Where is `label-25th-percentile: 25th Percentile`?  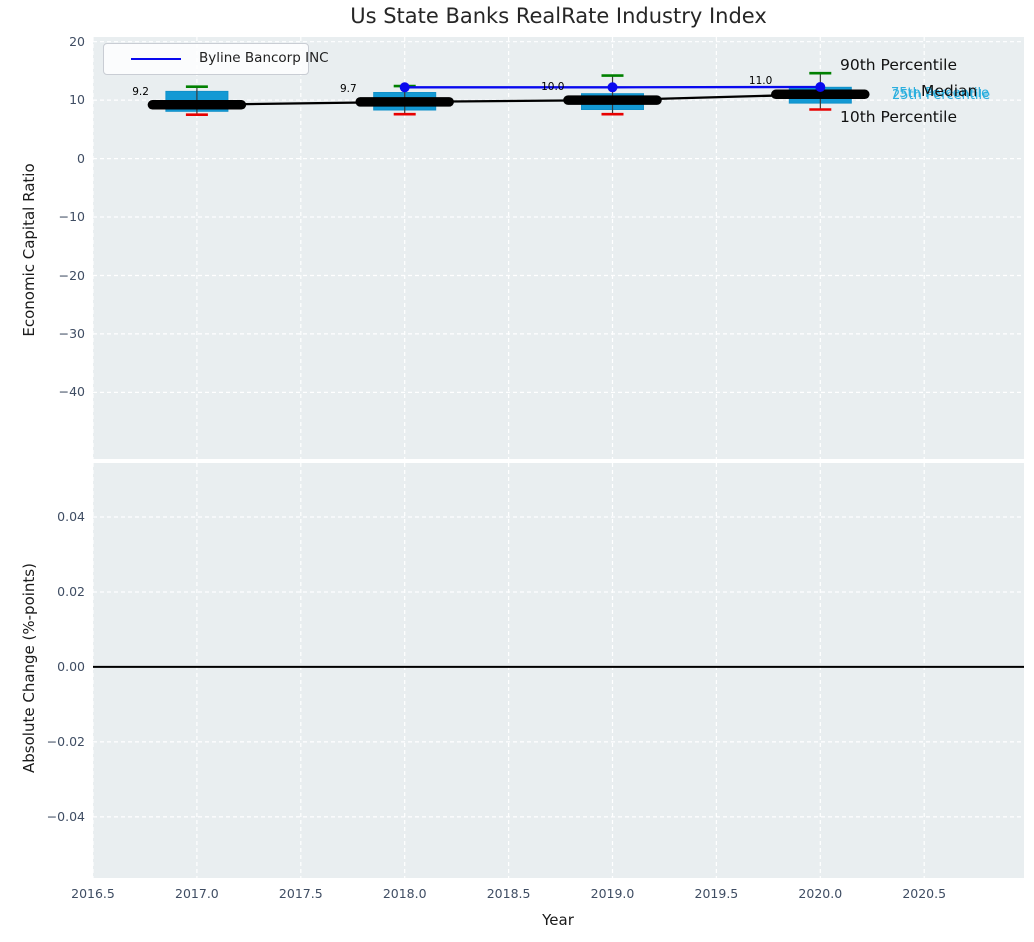
label-25th-percentile: 25th Percentile is located at coordinates (941, 95).